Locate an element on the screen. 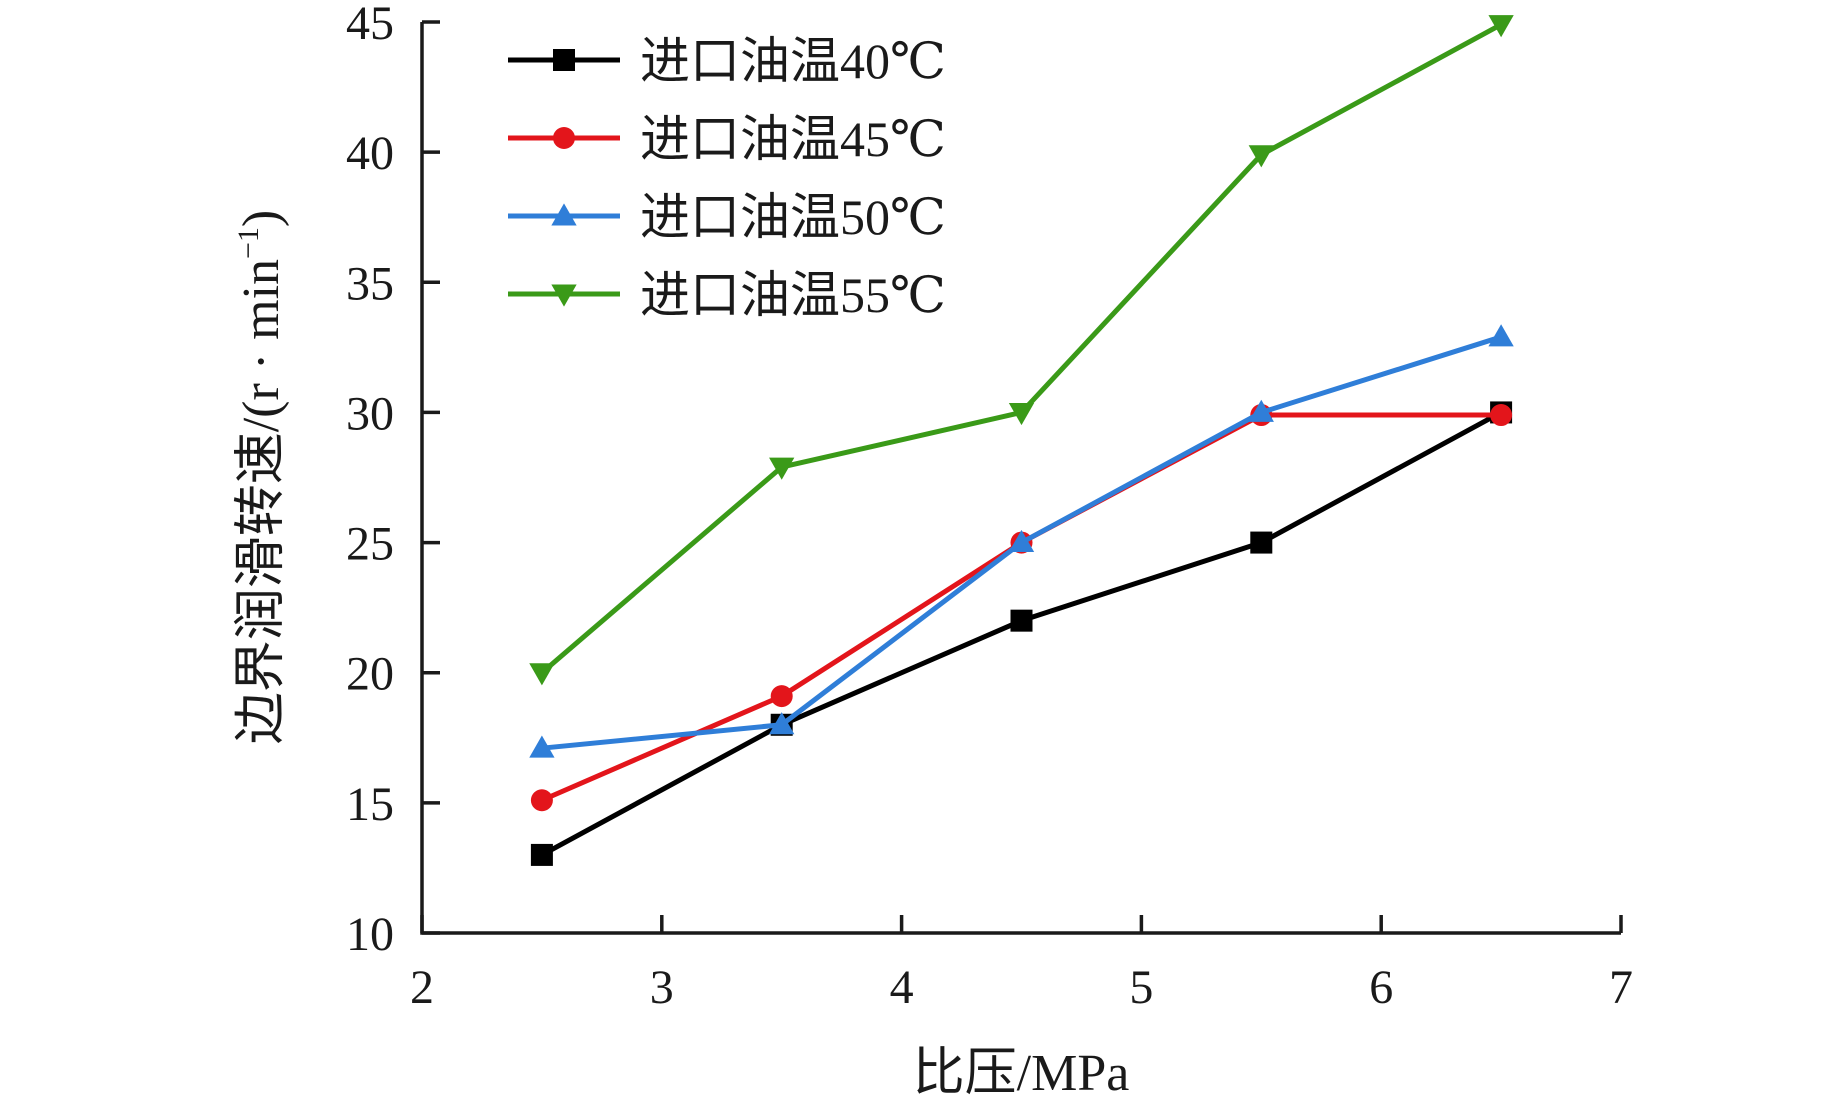 The height and width of the screenshot is (1103, 1843). legend-item: 进口油温45℃ is located at coordinates (727, 139).